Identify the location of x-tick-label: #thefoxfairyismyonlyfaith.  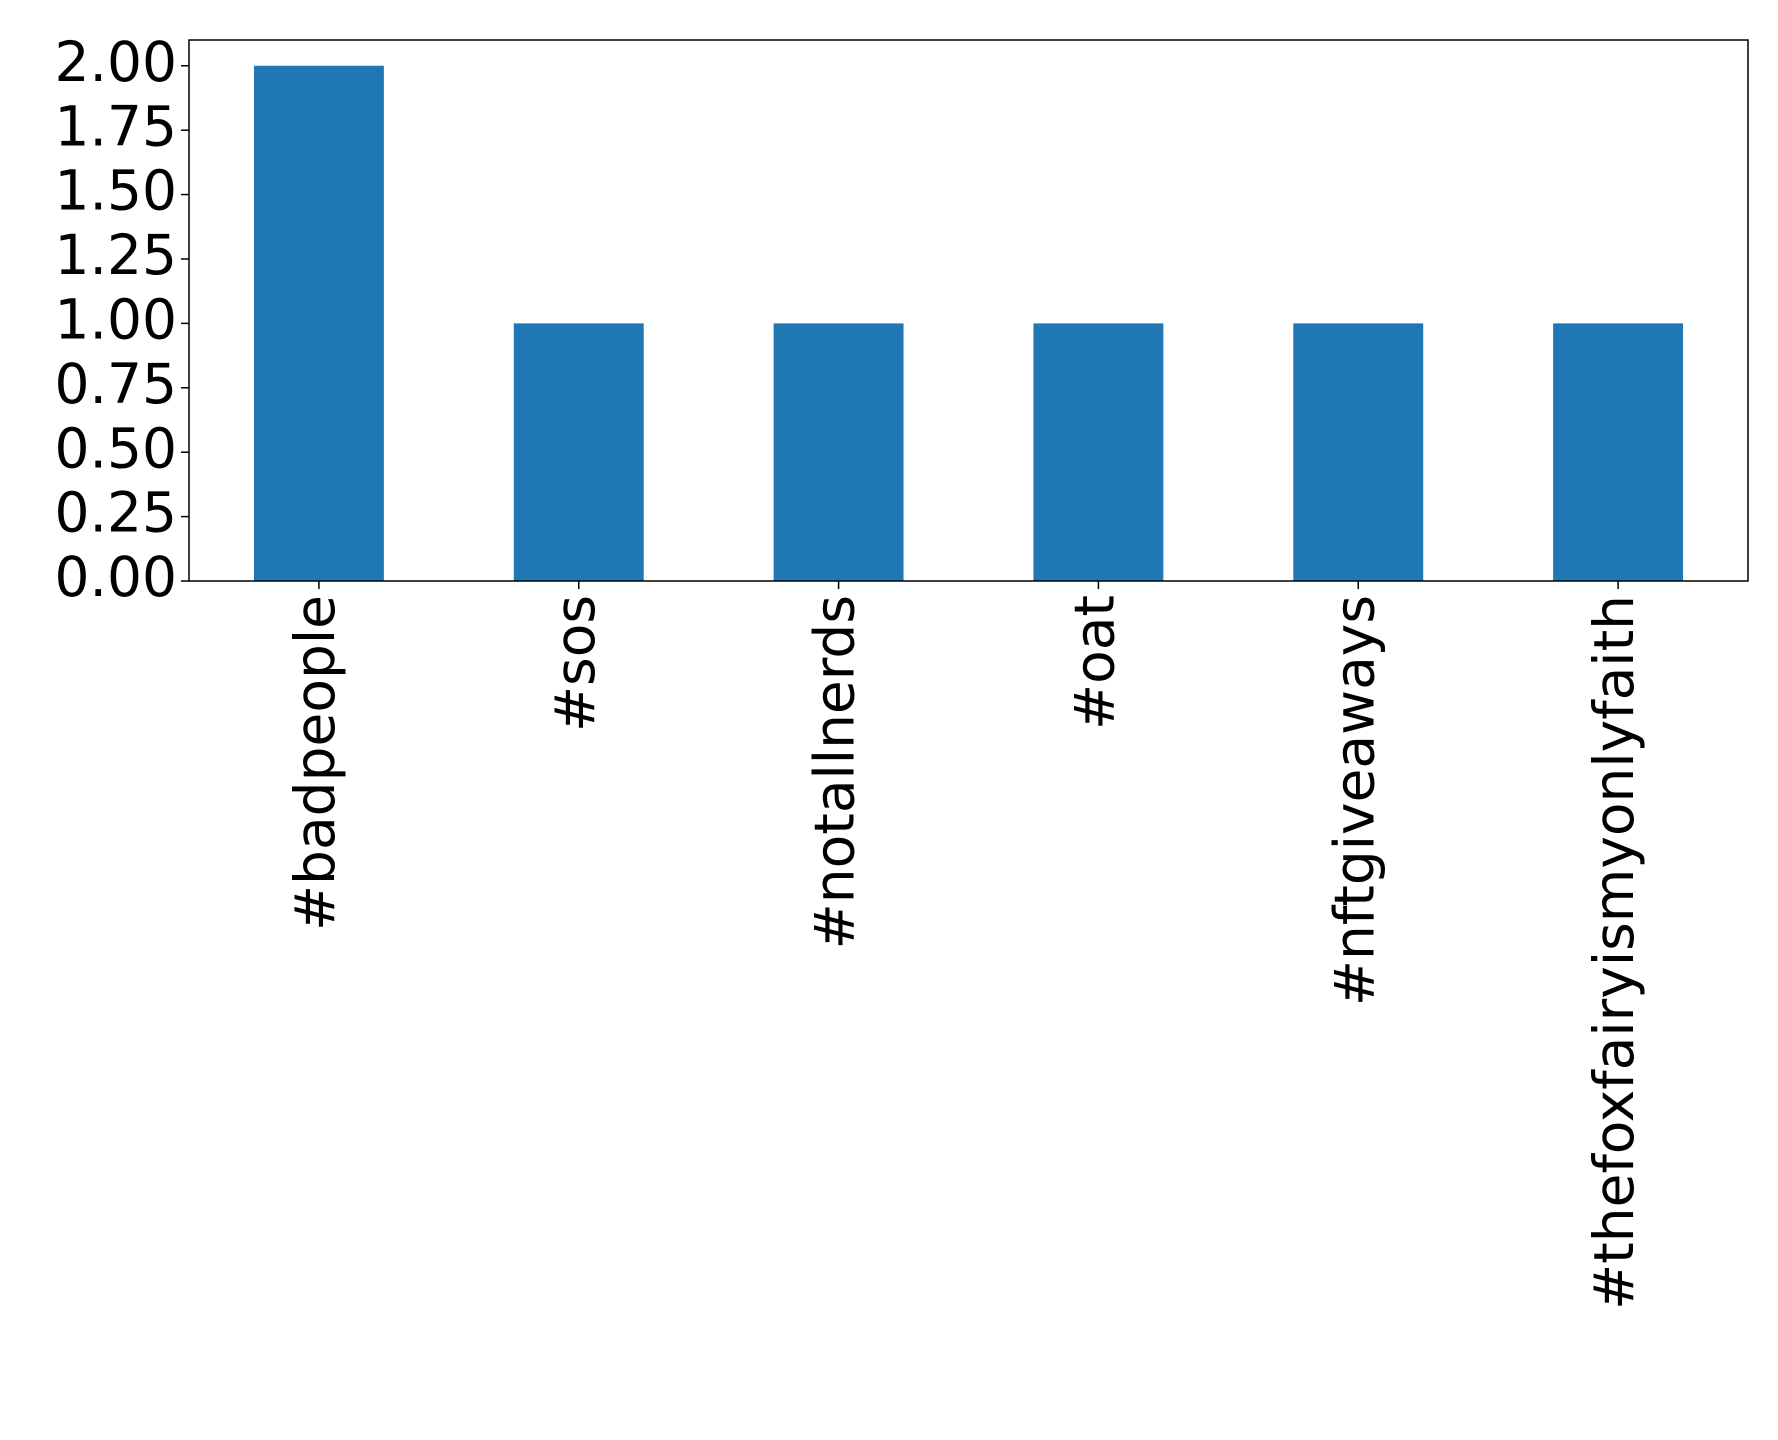
(1614, 952).